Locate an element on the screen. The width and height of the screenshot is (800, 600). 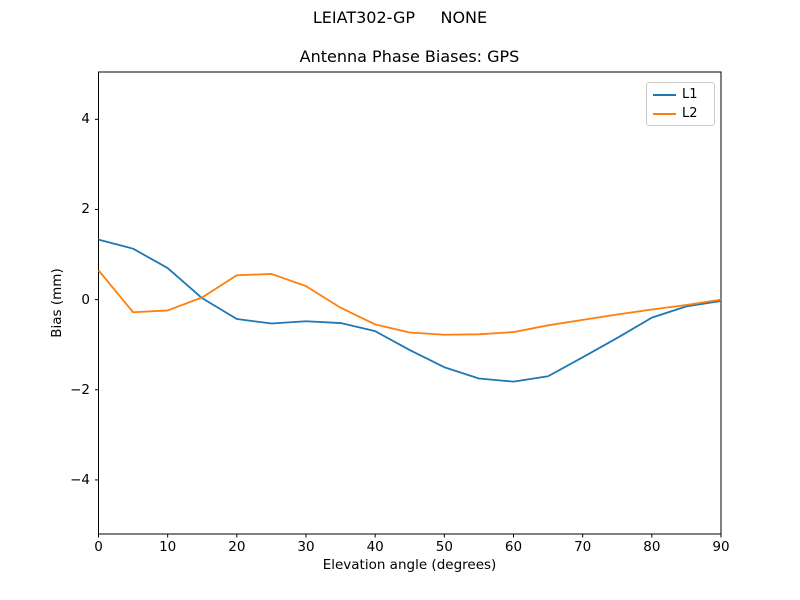
x-tick-label: 20 is located at coordinates (237, 547).